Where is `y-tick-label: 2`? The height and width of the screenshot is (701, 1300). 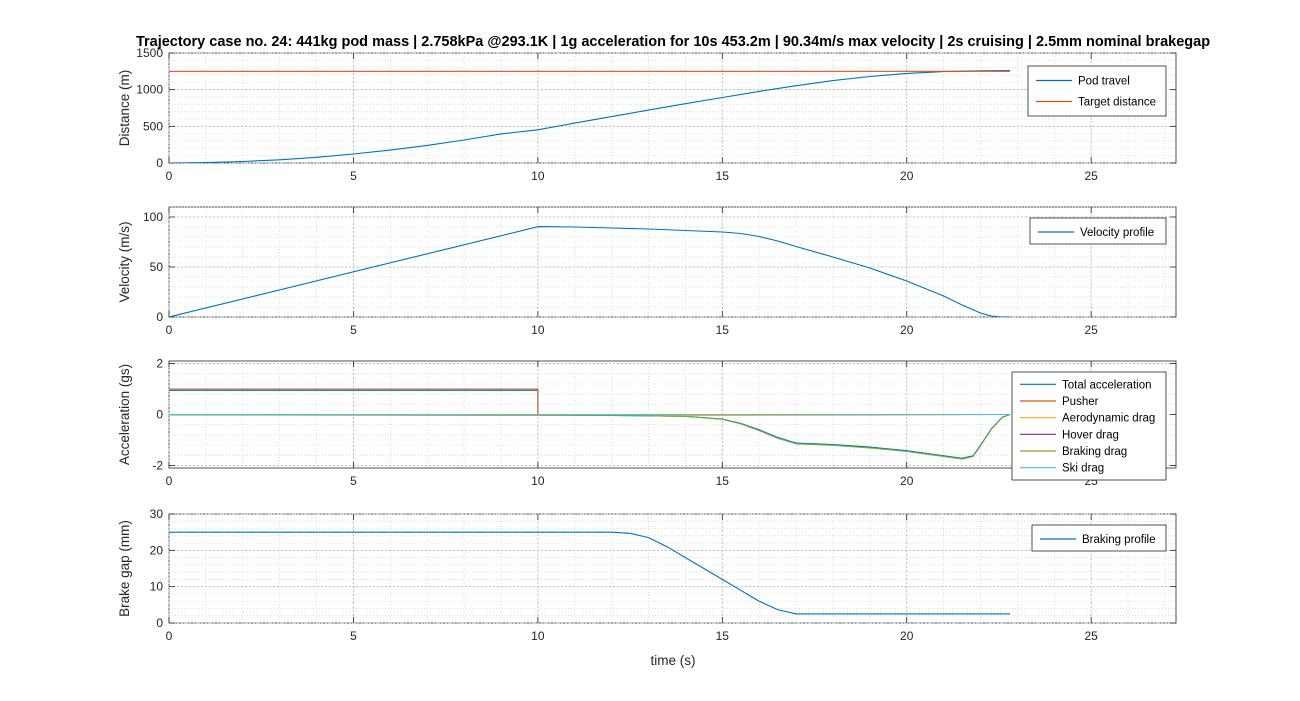 y-tick-label: 2 is located at coordinates (159, 364).